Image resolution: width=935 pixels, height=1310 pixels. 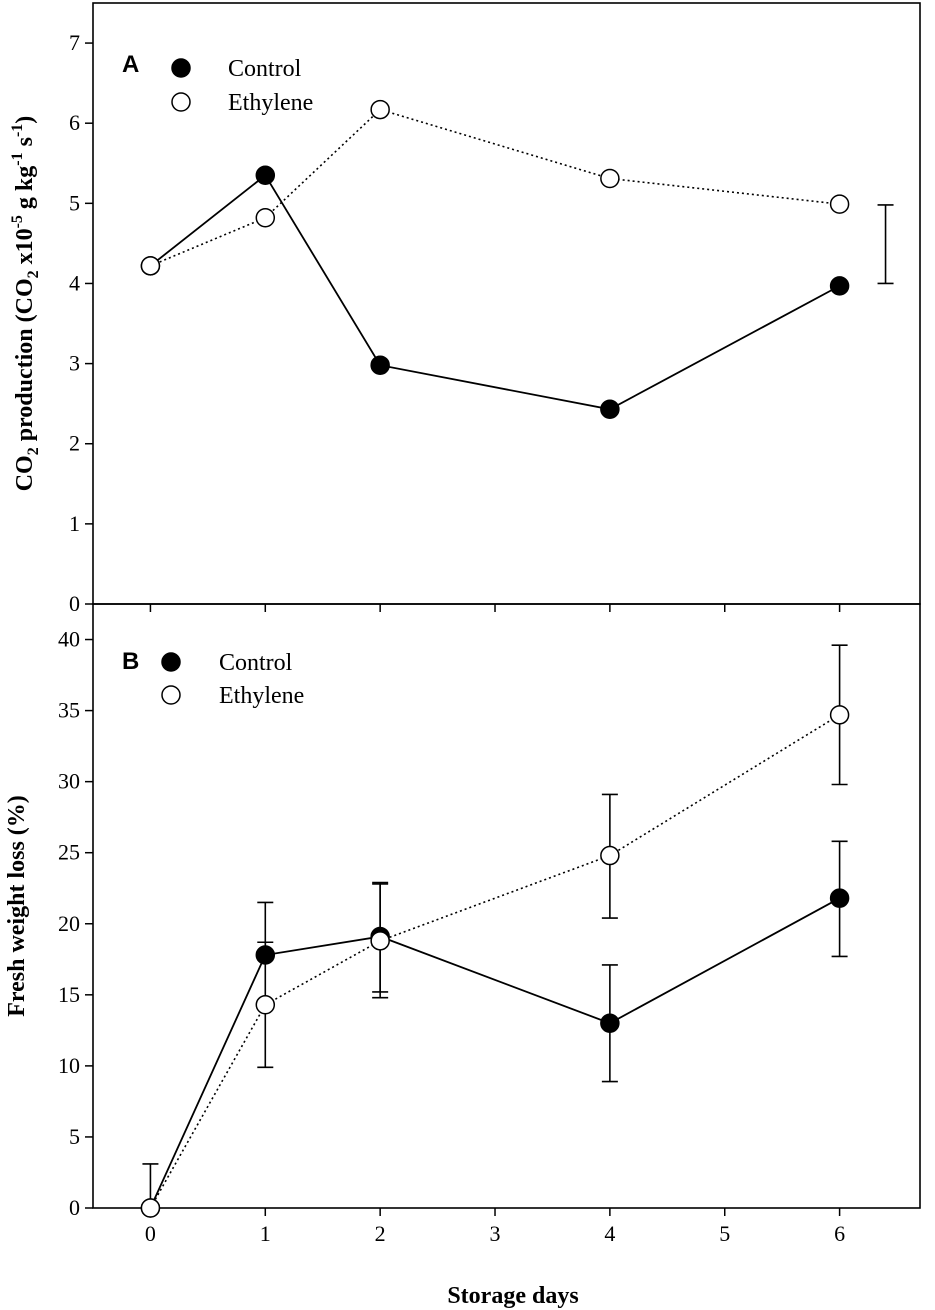 What do you see at coordinates (150, 1233) in the screenshot?
I see `x-tick-label: 0` at bounding box center [150, 1233].